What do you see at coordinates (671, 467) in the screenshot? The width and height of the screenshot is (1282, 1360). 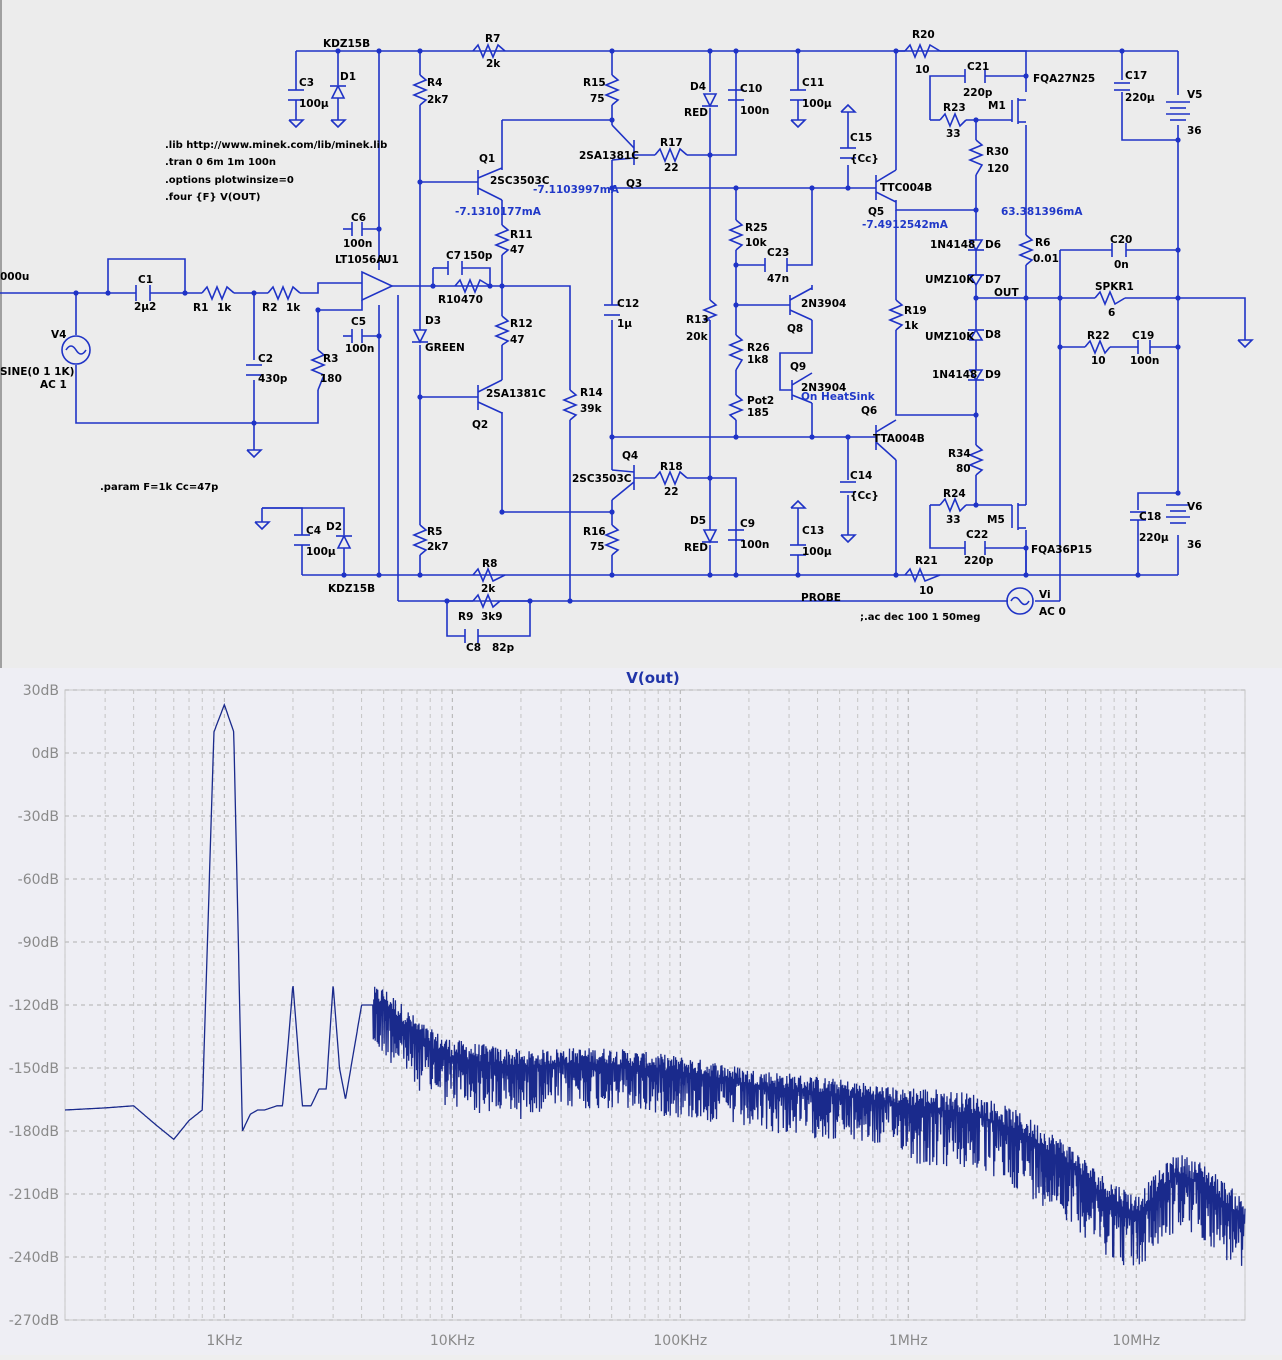 I see `label-r18: R18` at bounding box center [671, 467].